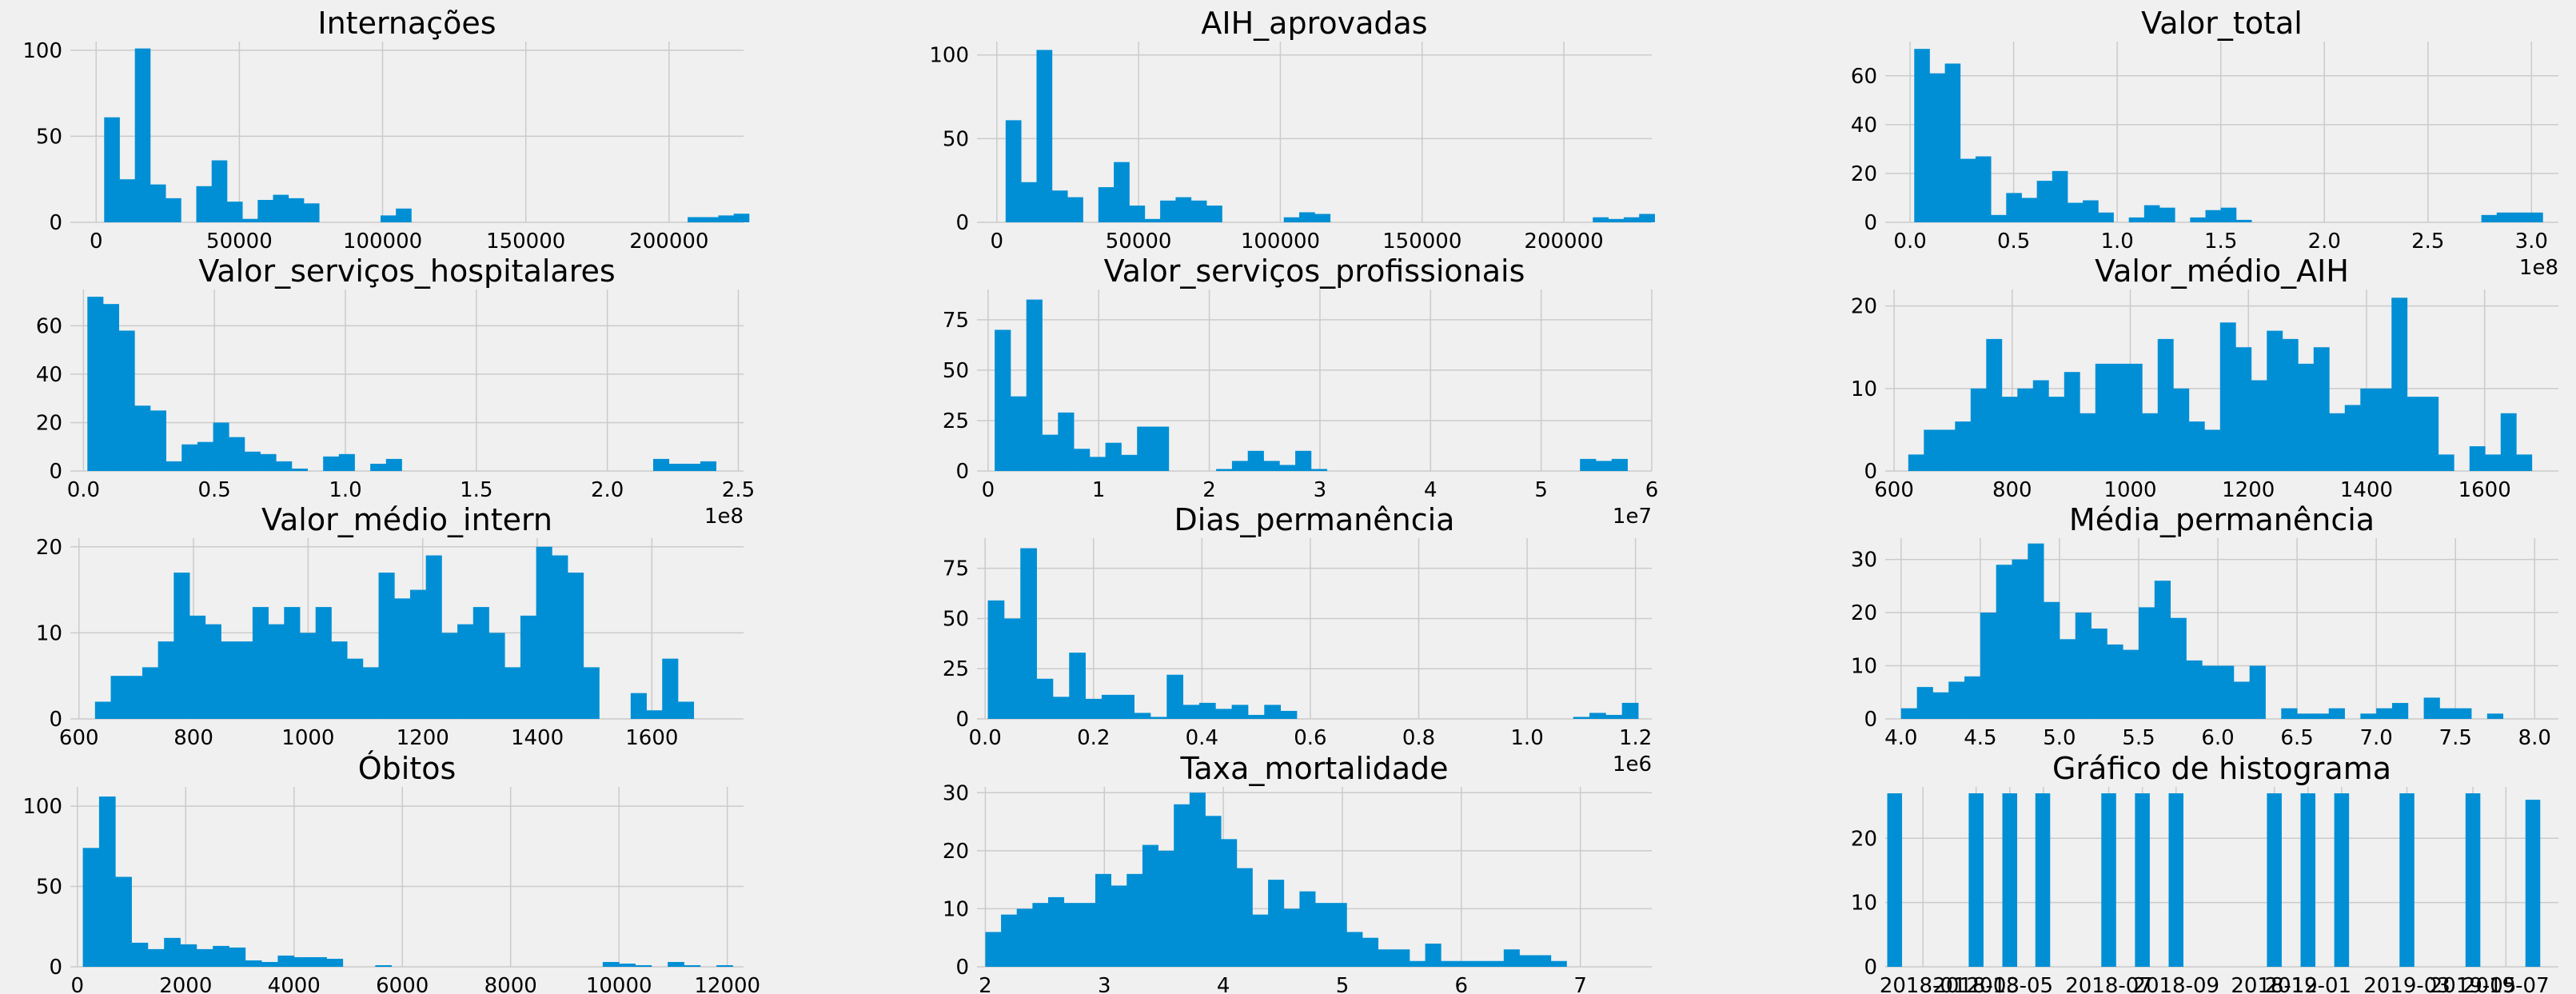 The height and width of the screenshot is (994, 2576). I want to click on y-tick-label: 50, so click(956, 371).